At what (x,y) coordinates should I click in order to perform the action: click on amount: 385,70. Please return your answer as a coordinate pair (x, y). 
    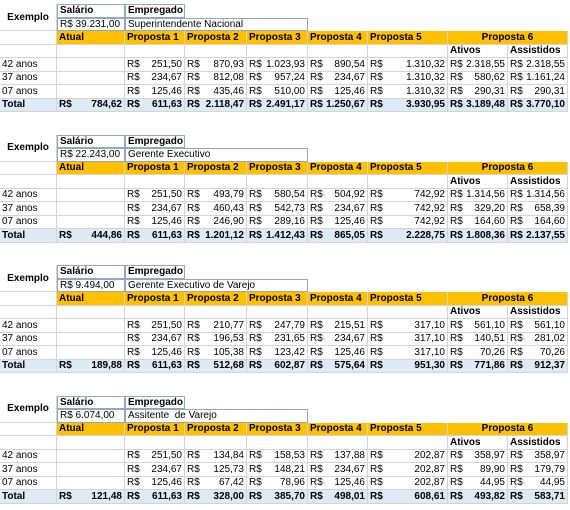
    Looking at the image, I should click on (289, 496).